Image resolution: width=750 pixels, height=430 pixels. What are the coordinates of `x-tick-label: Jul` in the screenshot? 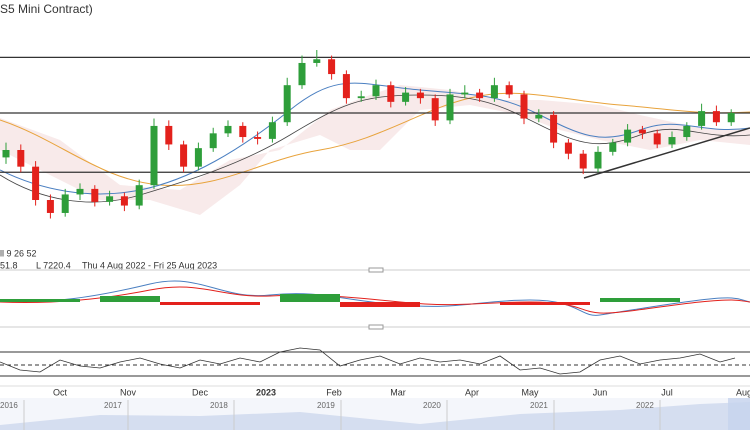 It's located at (667, 392).